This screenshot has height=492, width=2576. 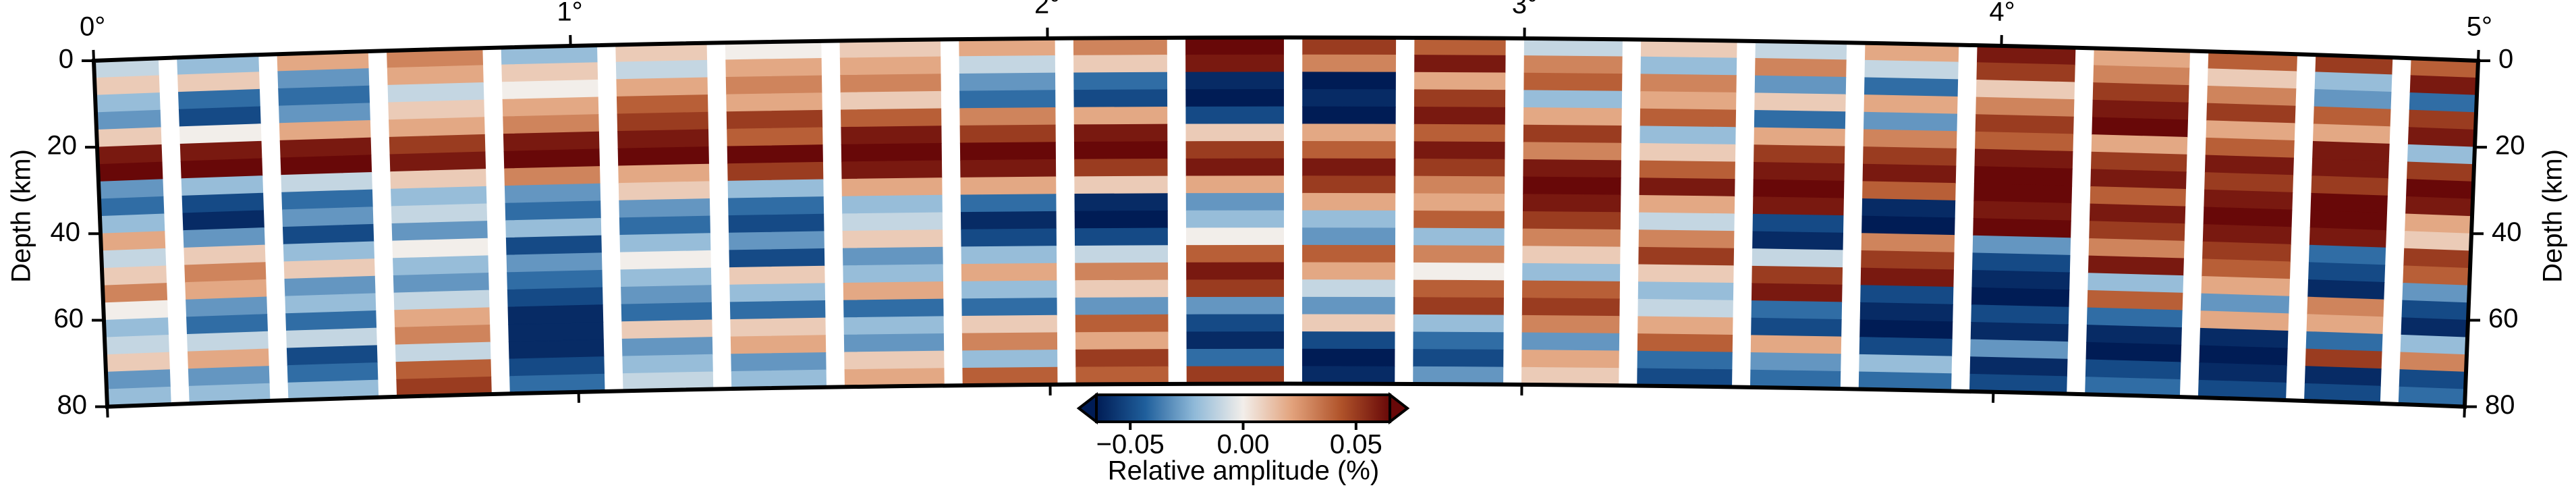 I want to click on colorbar-tick-label: 0.00, so click(x=1243, y=445).